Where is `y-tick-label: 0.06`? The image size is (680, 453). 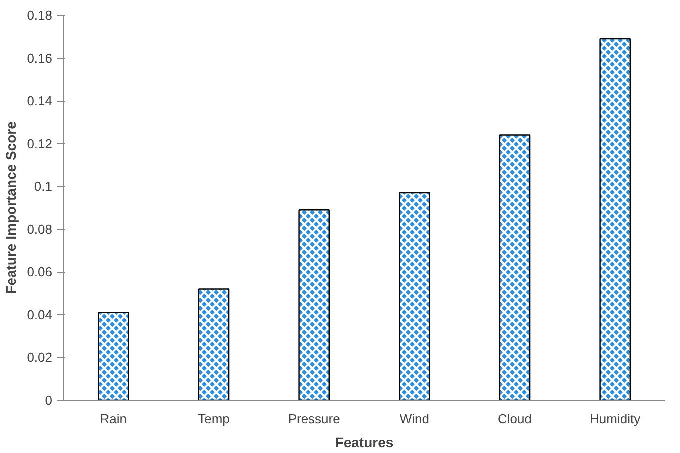
y-tick-label: 0.06 is located at coordinates (40, 272).